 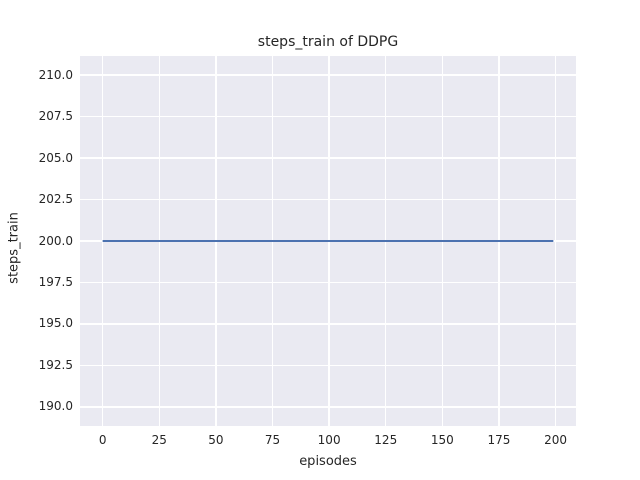 I want to click on y-axis-label: steps_train, so click(x=14, y=248).